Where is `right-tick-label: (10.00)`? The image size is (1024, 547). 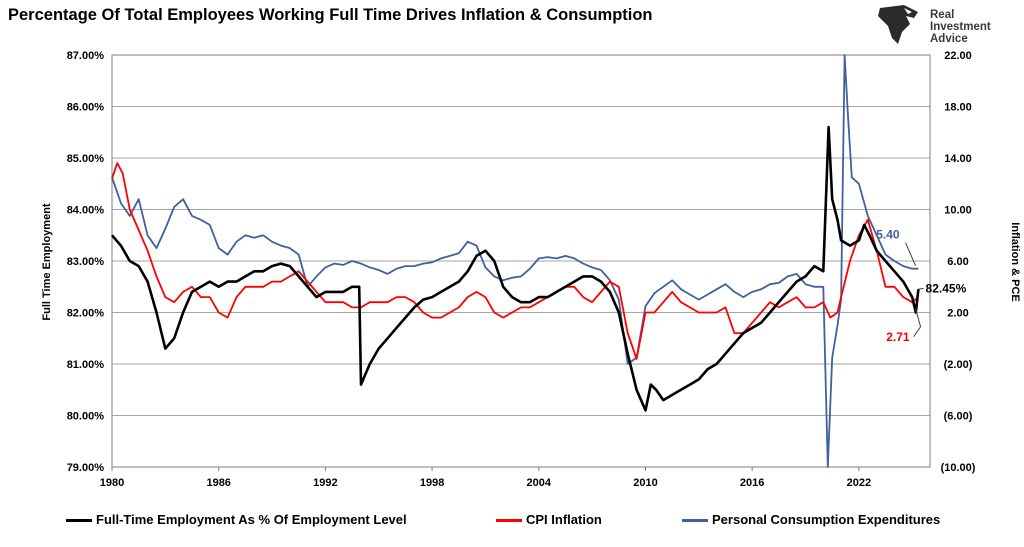 right-tick-label: (10.00) is located at coordinates (958, 468).